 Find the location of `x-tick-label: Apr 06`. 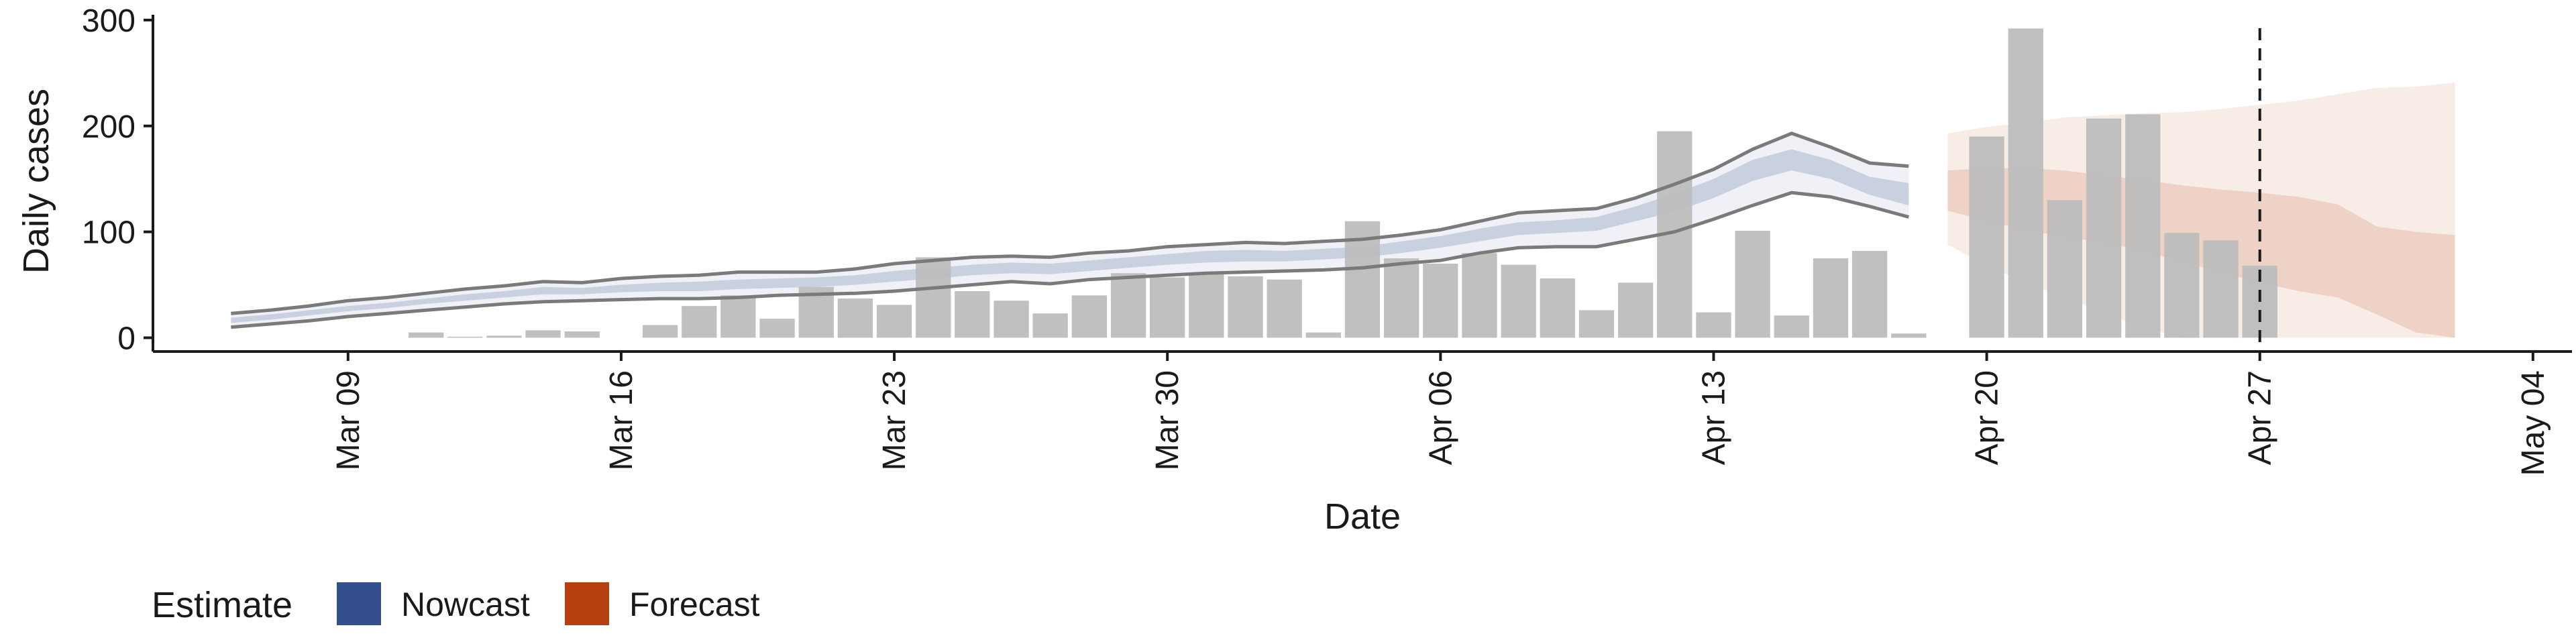

x-tick-label: Apr 06 is located at coordinates (1440, 417).